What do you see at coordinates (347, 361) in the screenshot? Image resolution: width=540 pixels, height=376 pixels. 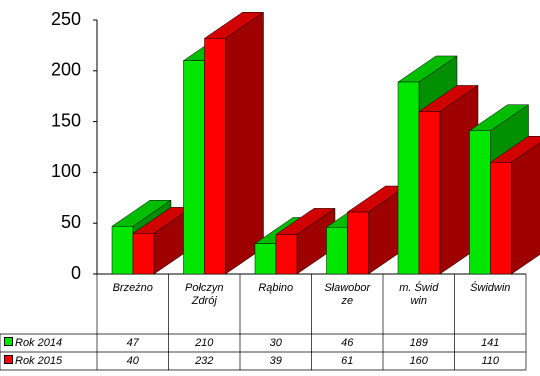 I see `table-value: 61` at bounding box center [347, 361].